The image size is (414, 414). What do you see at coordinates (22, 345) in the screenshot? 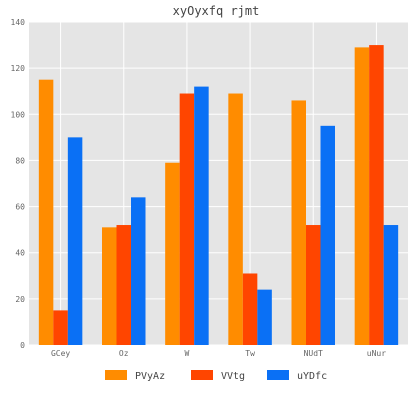
I see `y-tick-label: 0` at bounding box center [22, 345].